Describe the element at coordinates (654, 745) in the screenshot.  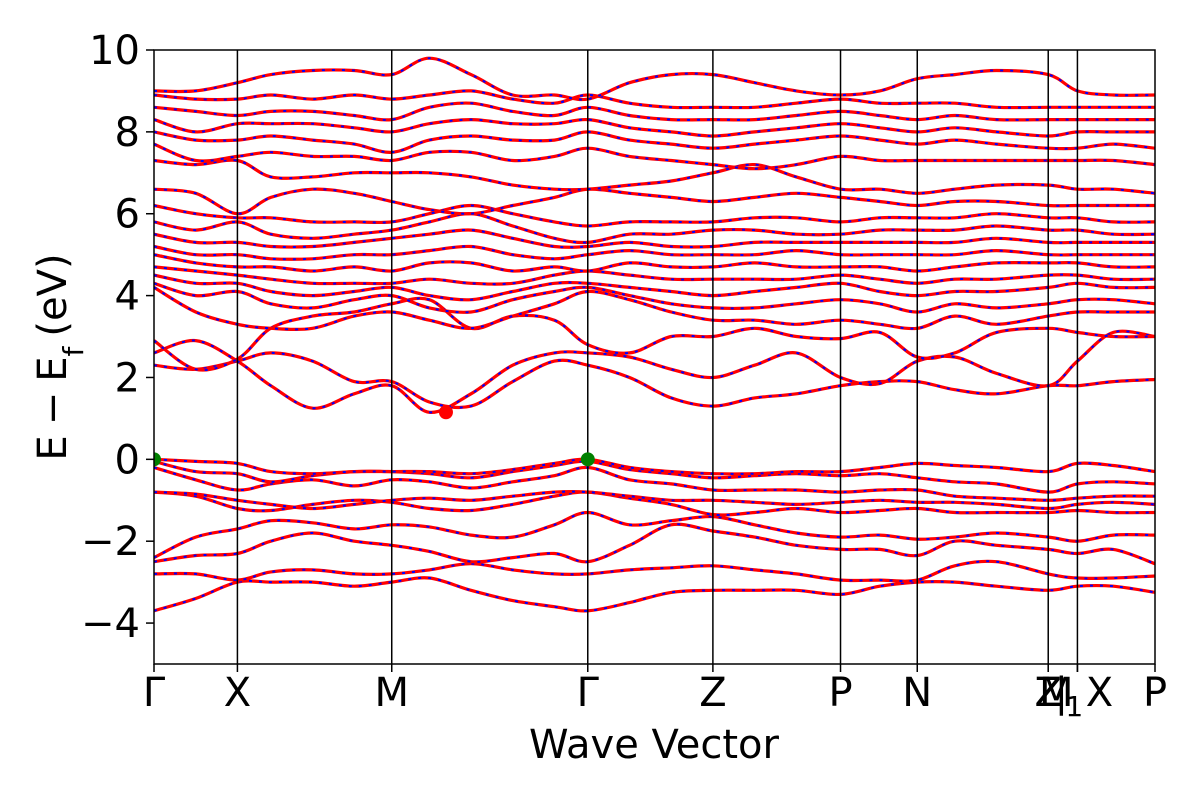
I see `x-axis-title: Wave Vector` at that location.